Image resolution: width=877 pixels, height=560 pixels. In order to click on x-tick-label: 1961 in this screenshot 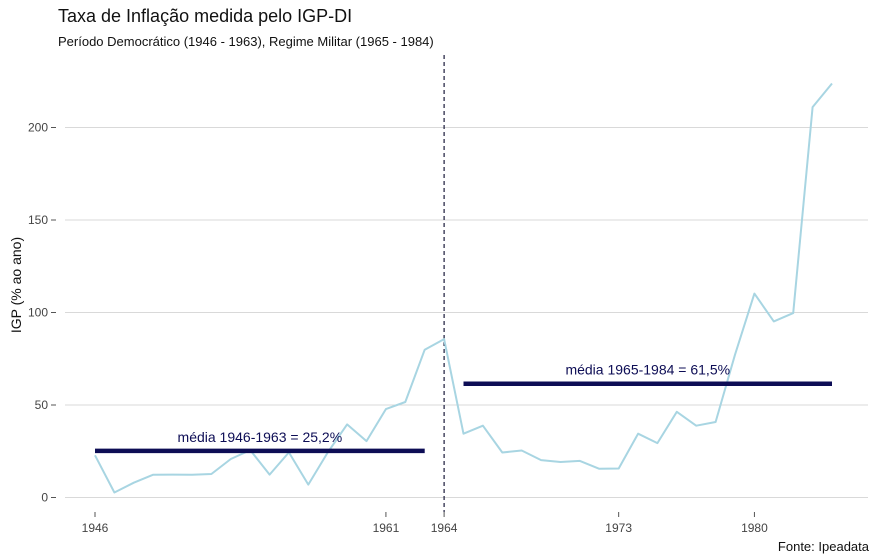, I will do `click(386, 528)`.